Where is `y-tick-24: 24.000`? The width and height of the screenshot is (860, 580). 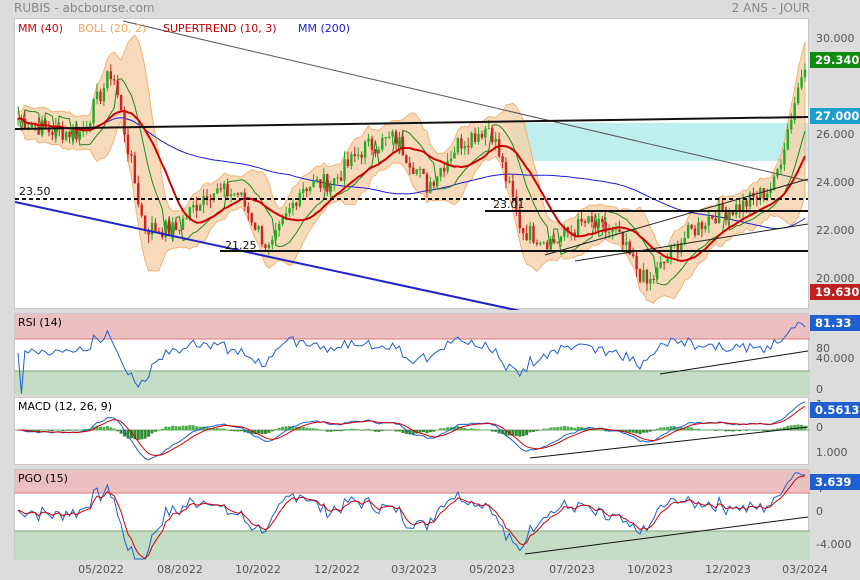 y-tick-24: 24.000 is located at coordinates (835, 182).